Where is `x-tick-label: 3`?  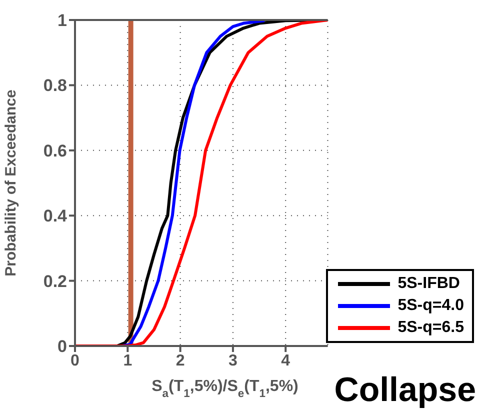
x-tick-label: 3 is located at coordinates (233, 361).